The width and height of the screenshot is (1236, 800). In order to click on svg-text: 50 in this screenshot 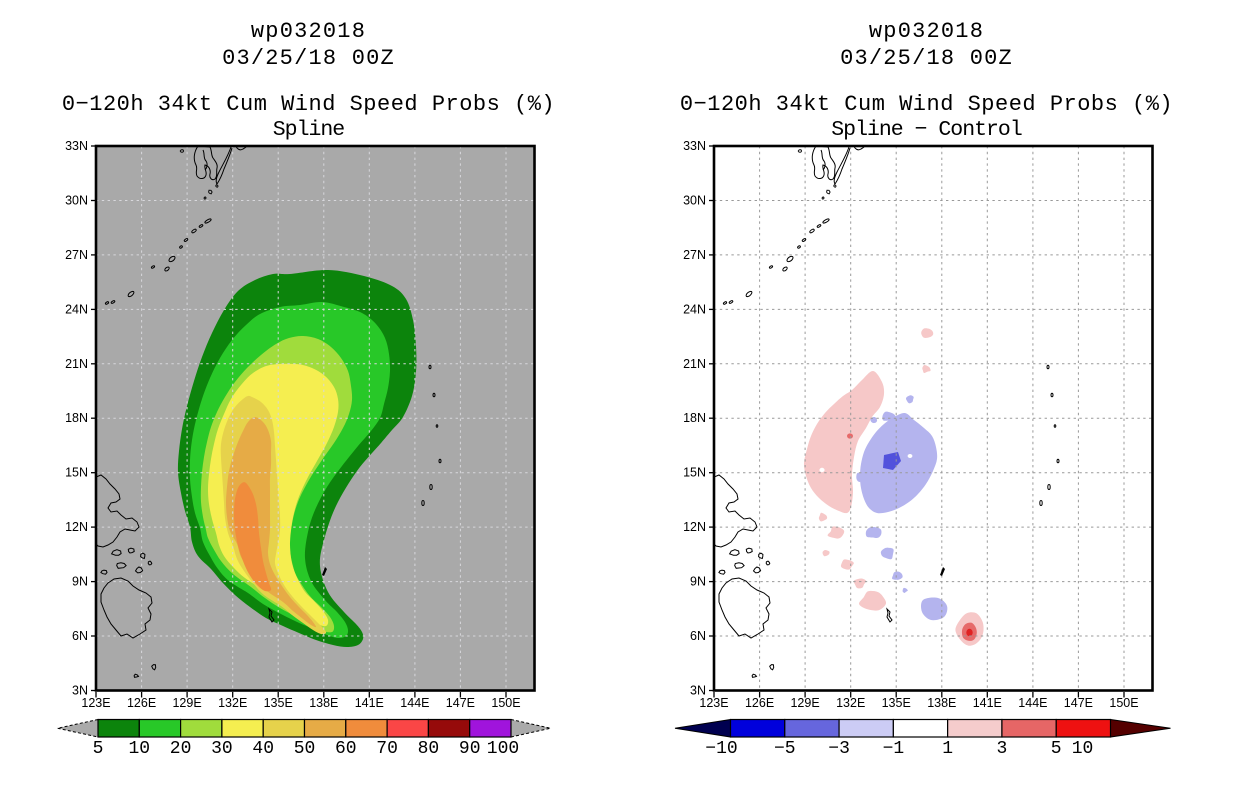, I will do `click(305, 749)`.